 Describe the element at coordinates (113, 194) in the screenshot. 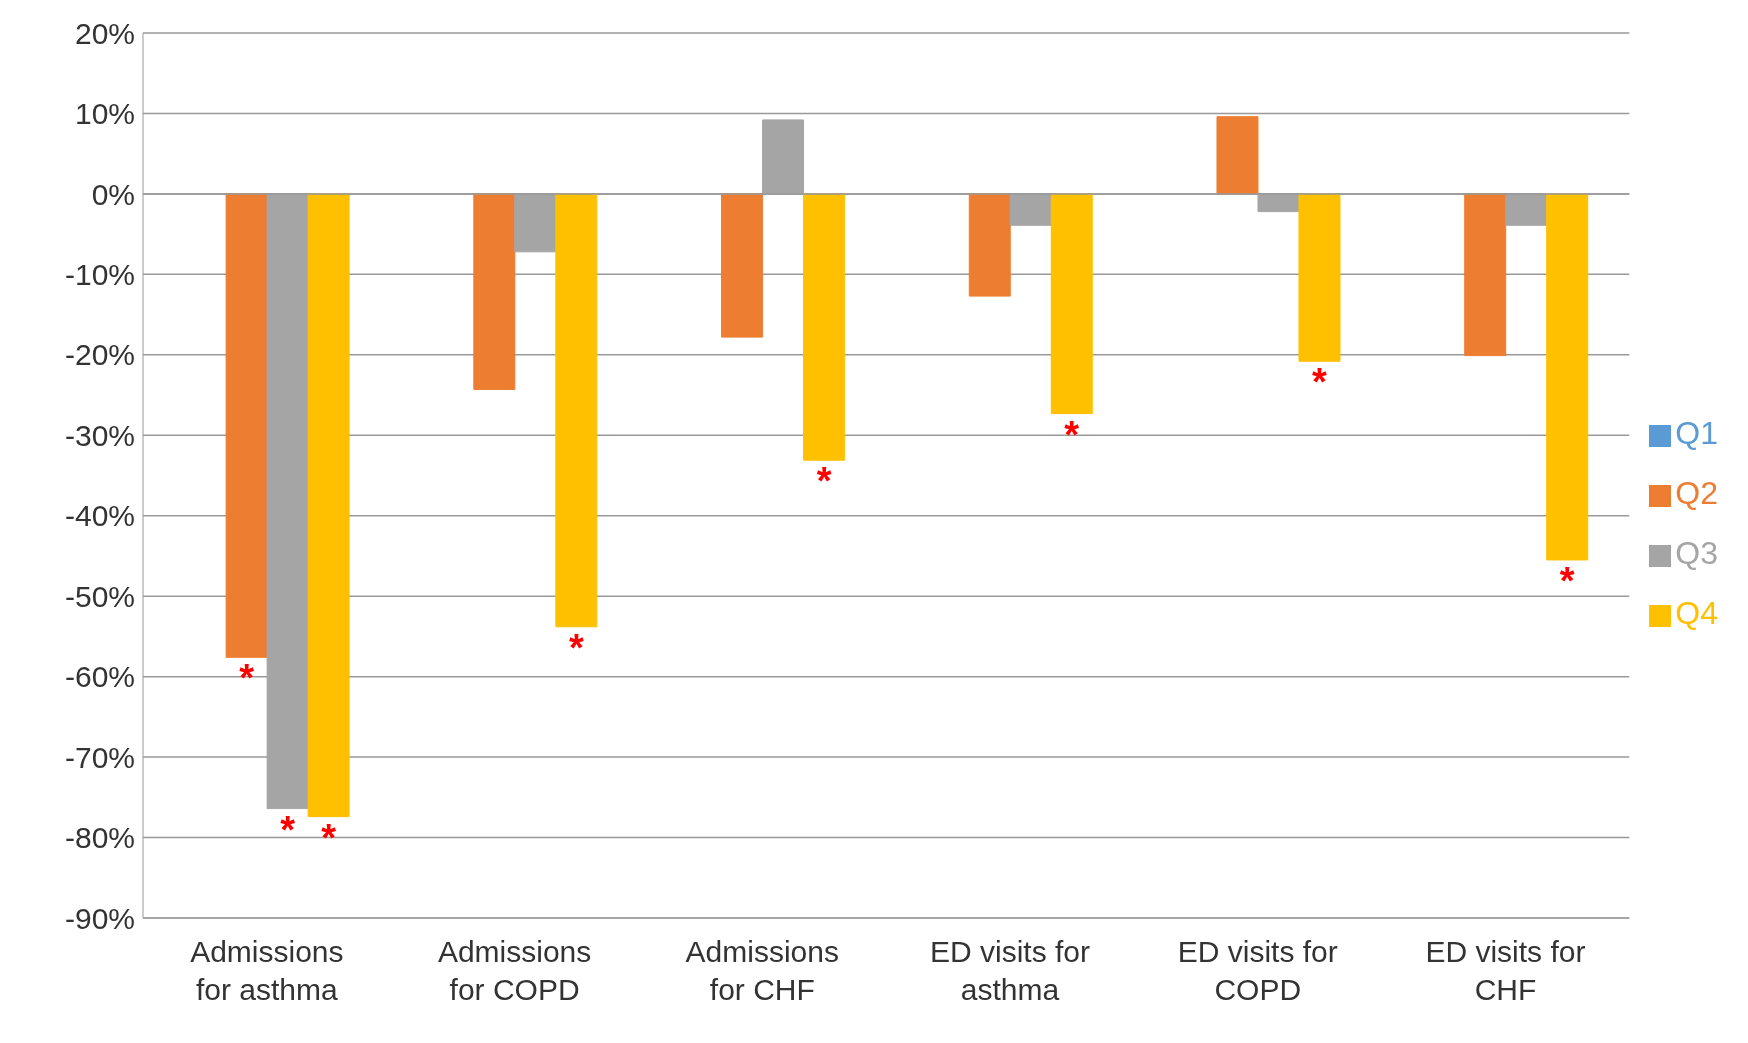

I see `y-tick-label: 0%` at that location.